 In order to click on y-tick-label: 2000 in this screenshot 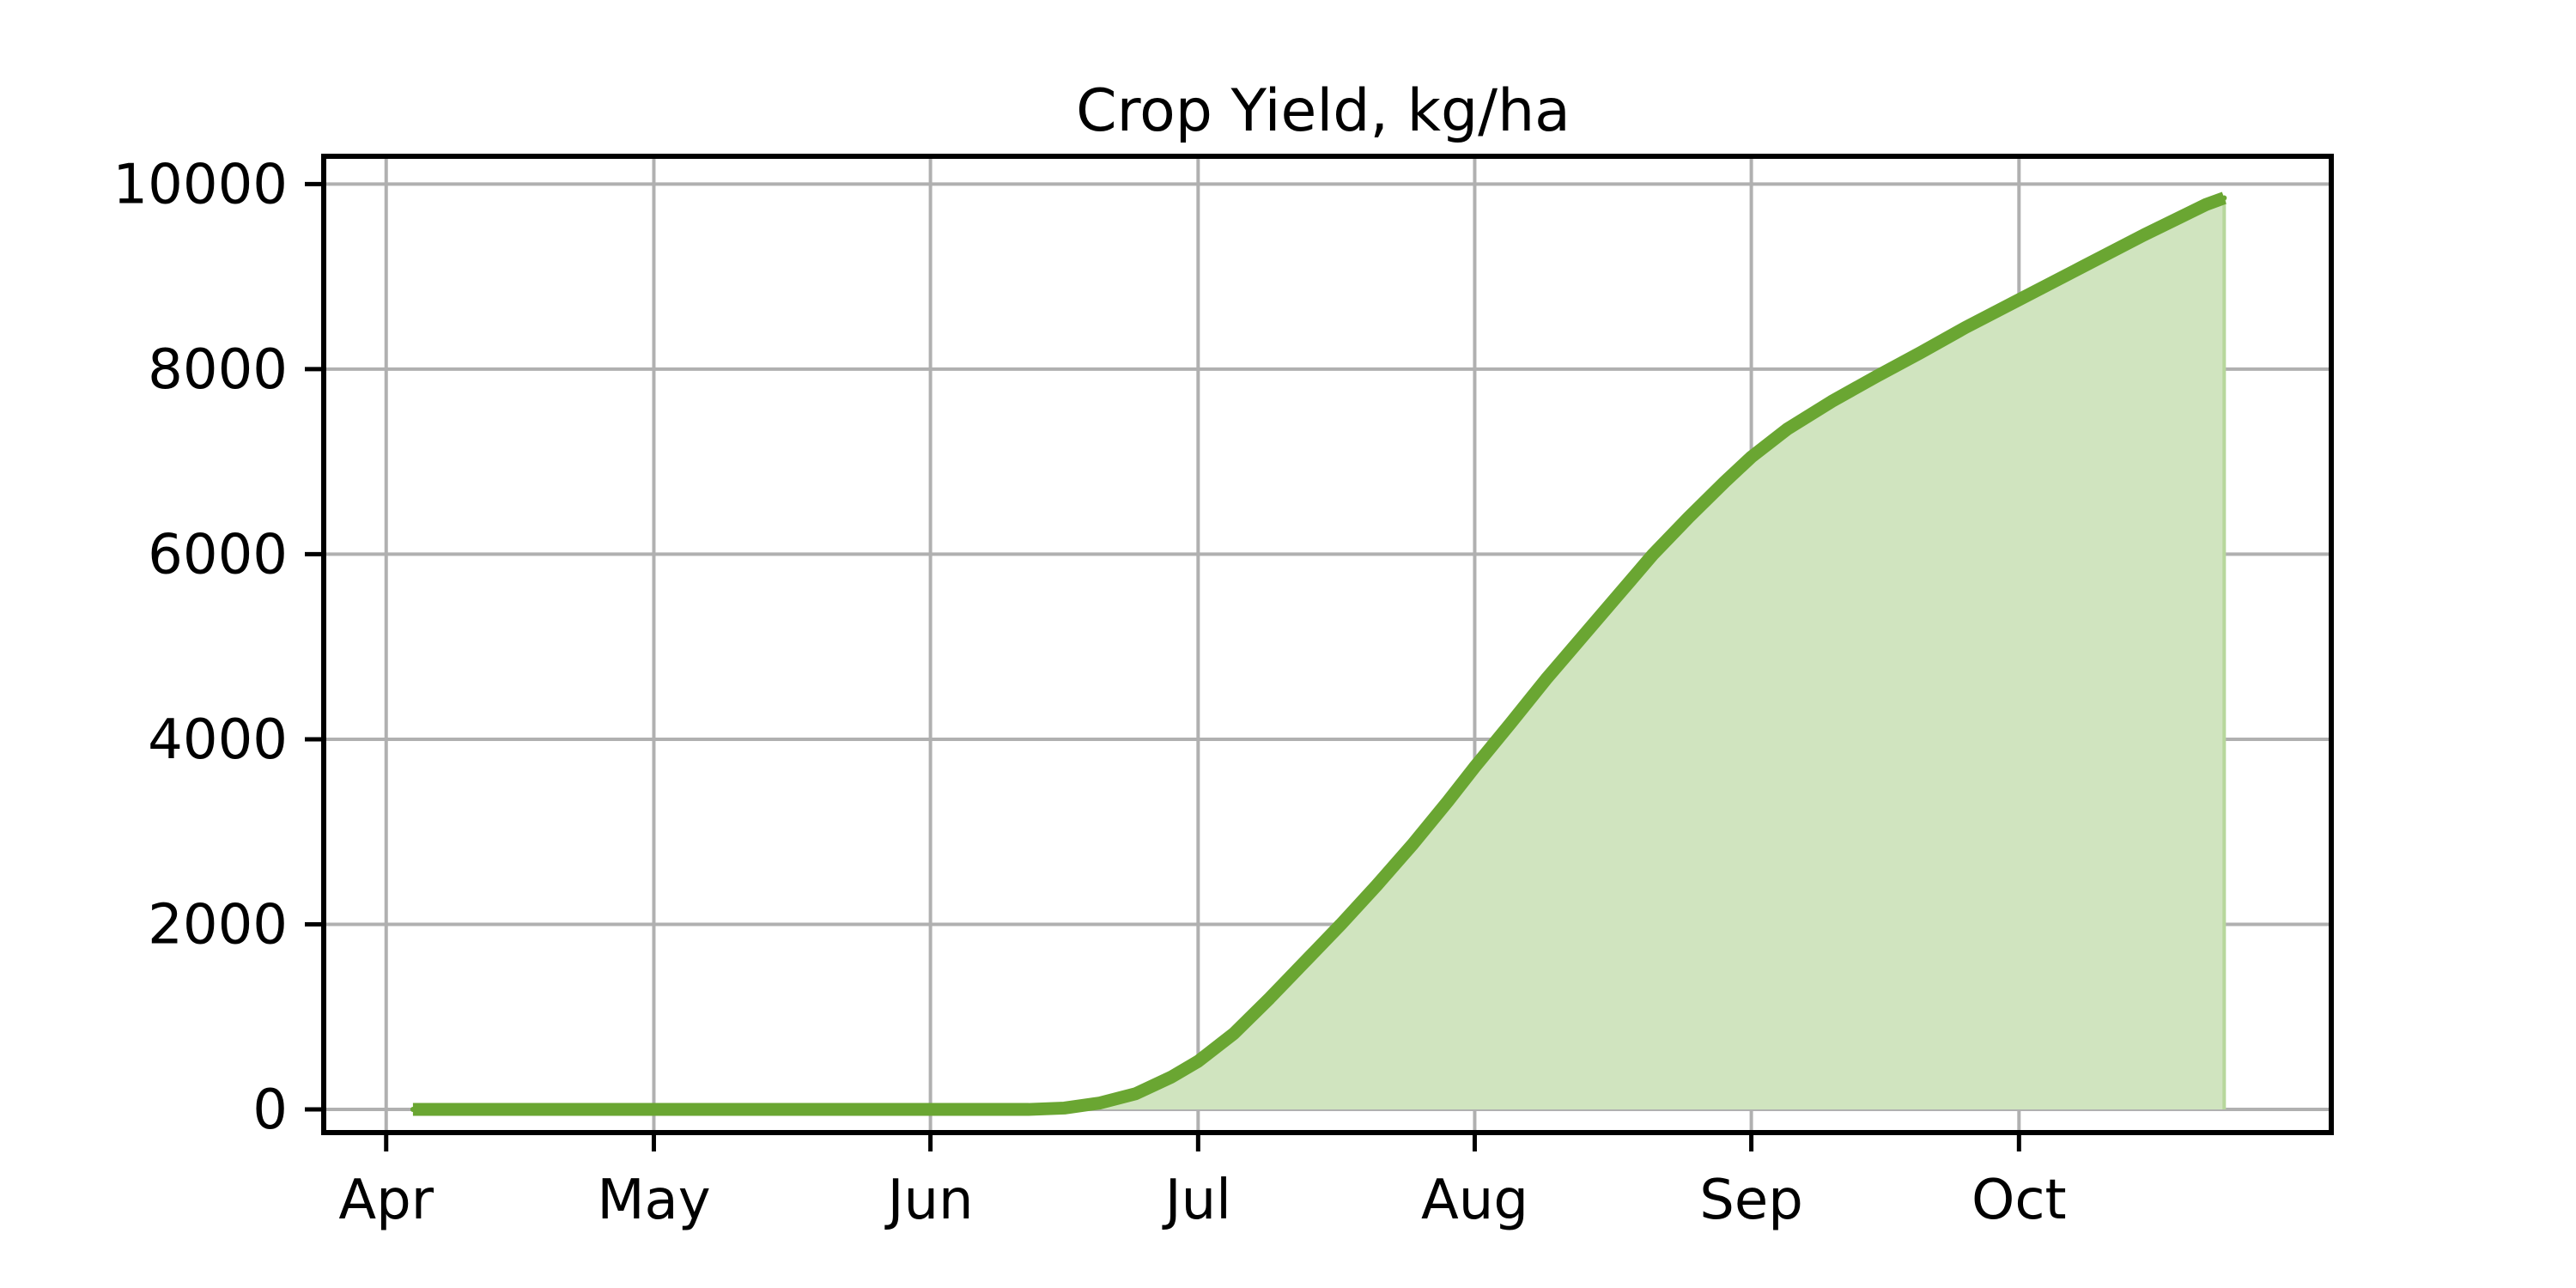, I will do `click(218, 925)`.